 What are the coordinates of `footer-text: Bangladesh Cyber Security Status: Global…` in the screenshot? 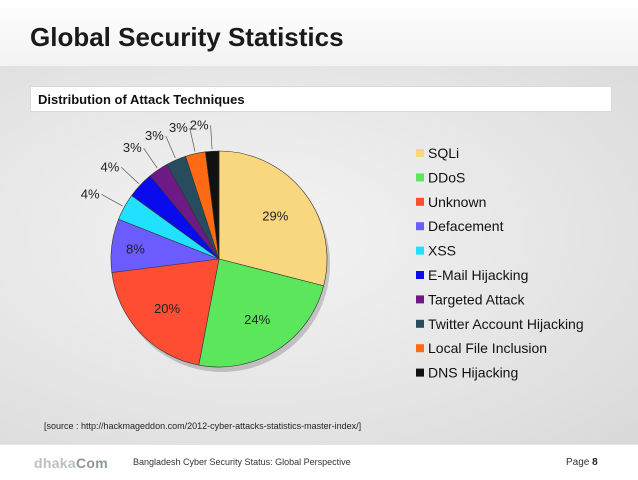 It's located at (242, 462).